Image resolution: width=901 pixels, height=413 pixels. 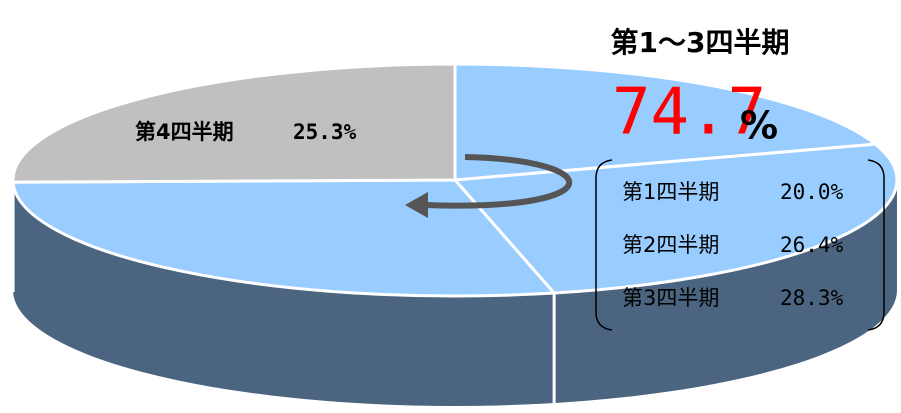 I want to click on value-label: 25.3%, so click(x=325, y=132).